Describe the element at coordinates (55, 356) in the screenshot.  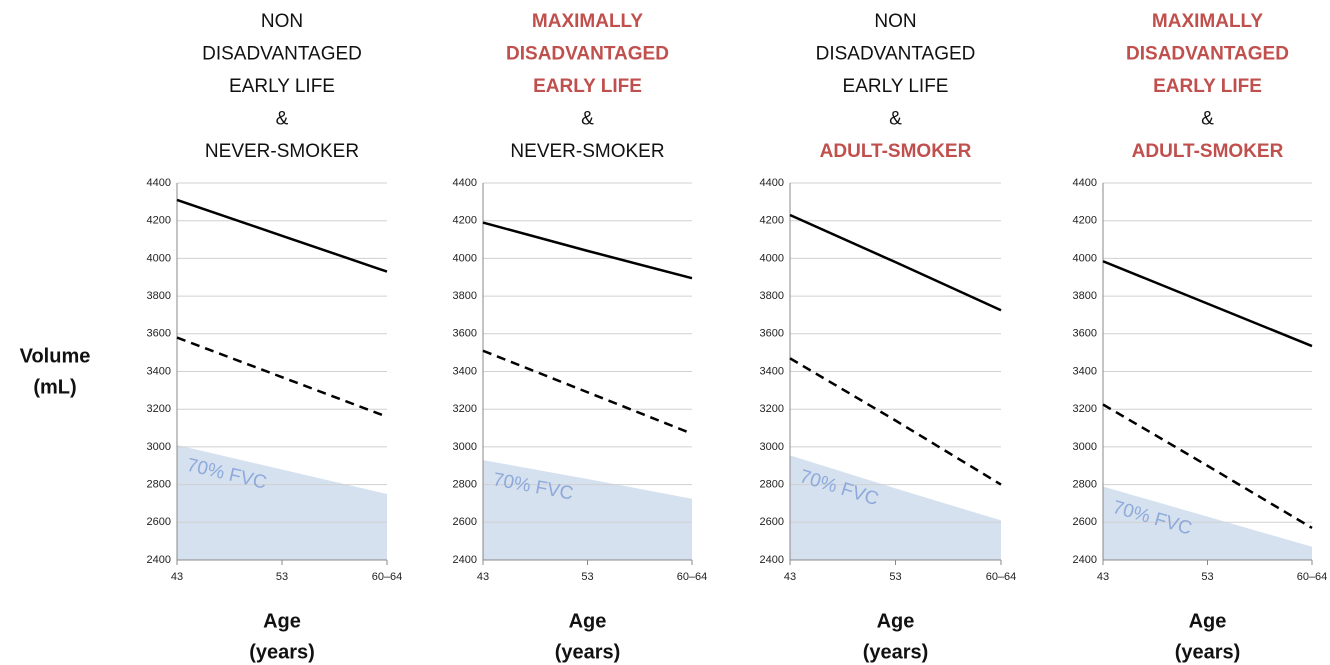
I see `y-axis-label: Volume` at that location.